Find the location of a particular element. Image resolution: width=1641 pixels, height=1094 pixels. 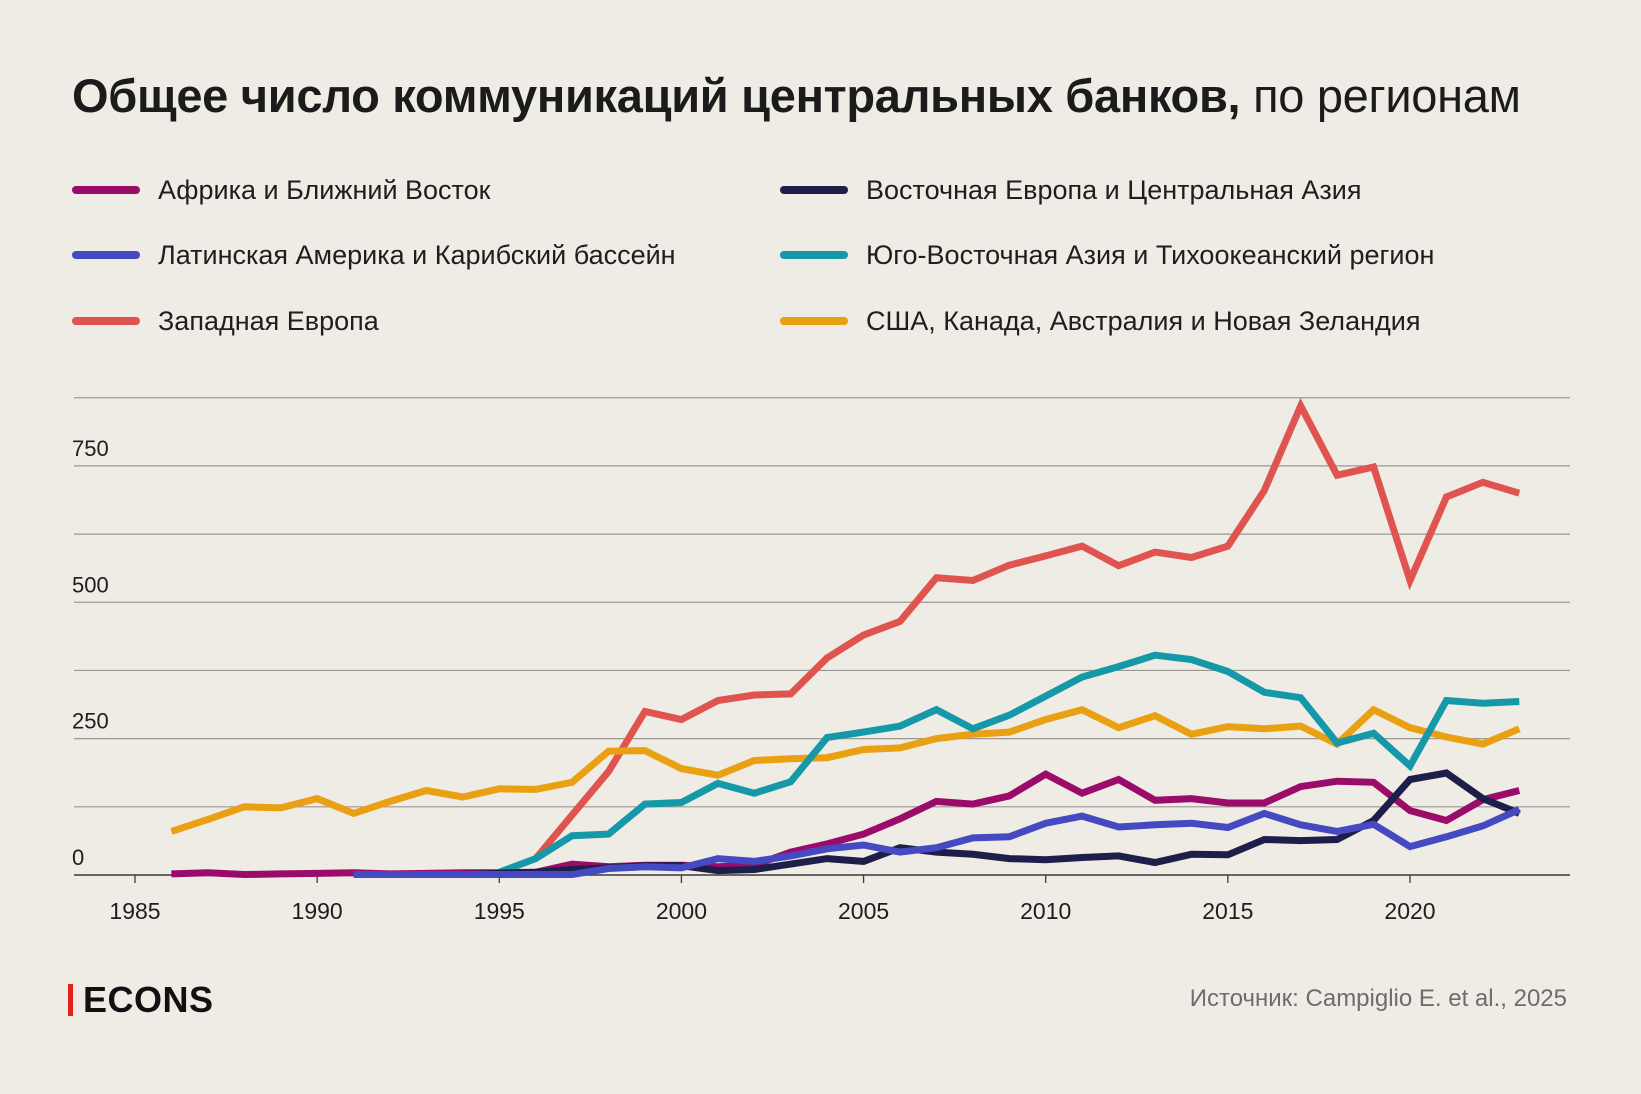

brand-name: ECONS is located at coordinates (148, 999).